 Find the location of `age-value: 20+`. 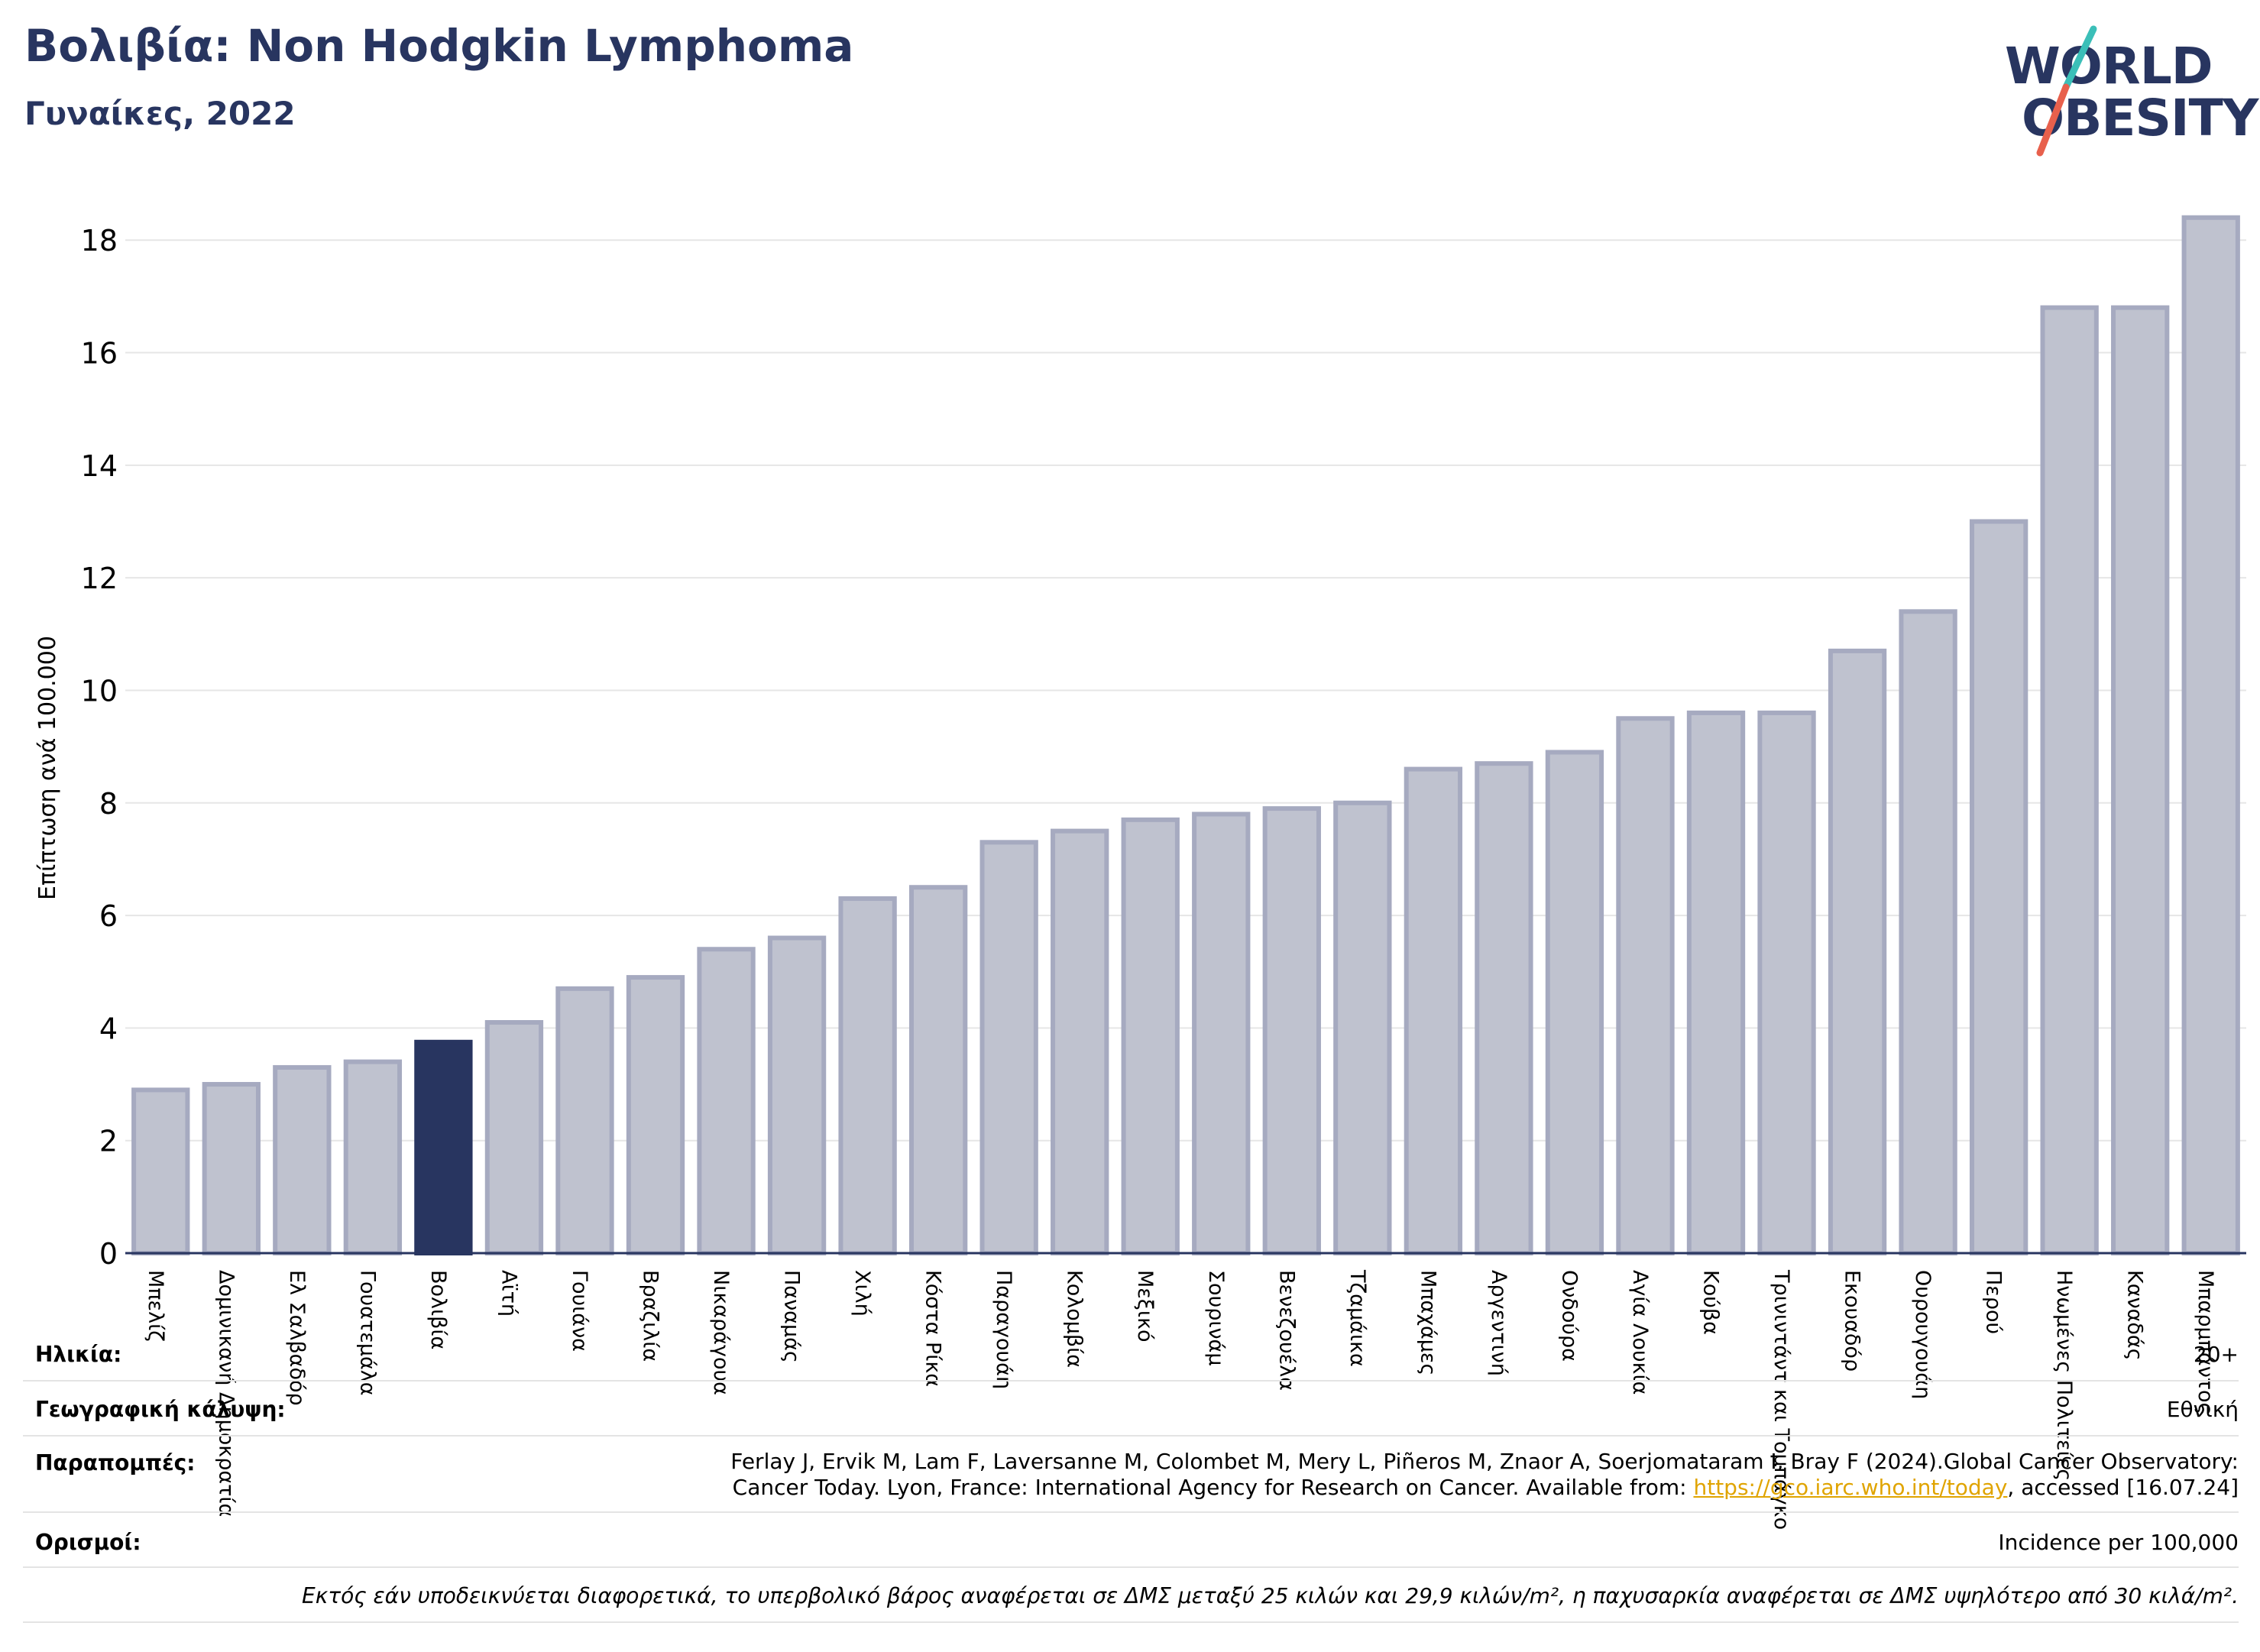

age-value: 20+ is located at coordinates (2216, 1354).